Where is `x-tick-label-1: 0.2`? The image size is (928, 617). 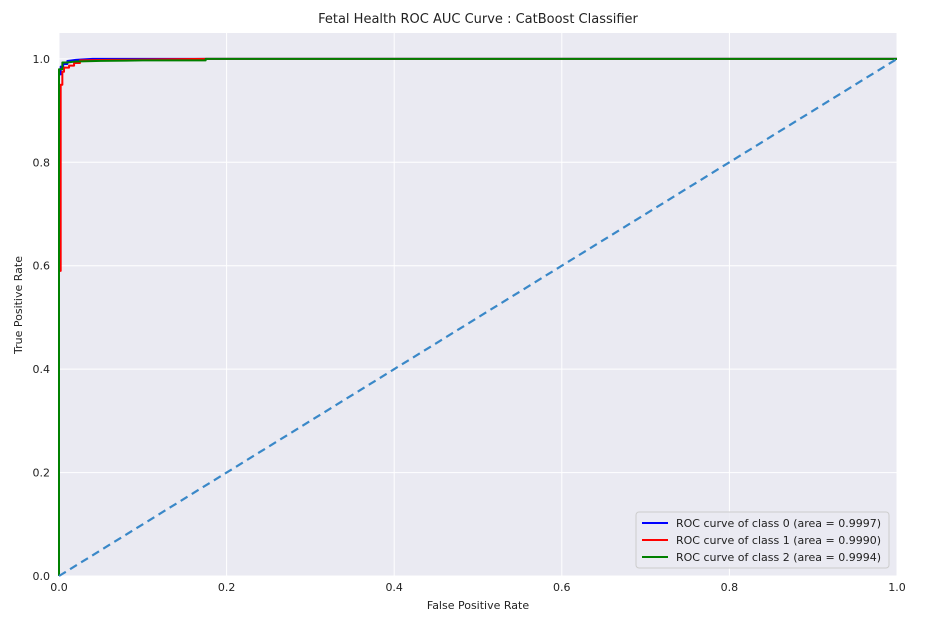 x-tick-label-1: 0.2 is located at coordinates (227, 587).